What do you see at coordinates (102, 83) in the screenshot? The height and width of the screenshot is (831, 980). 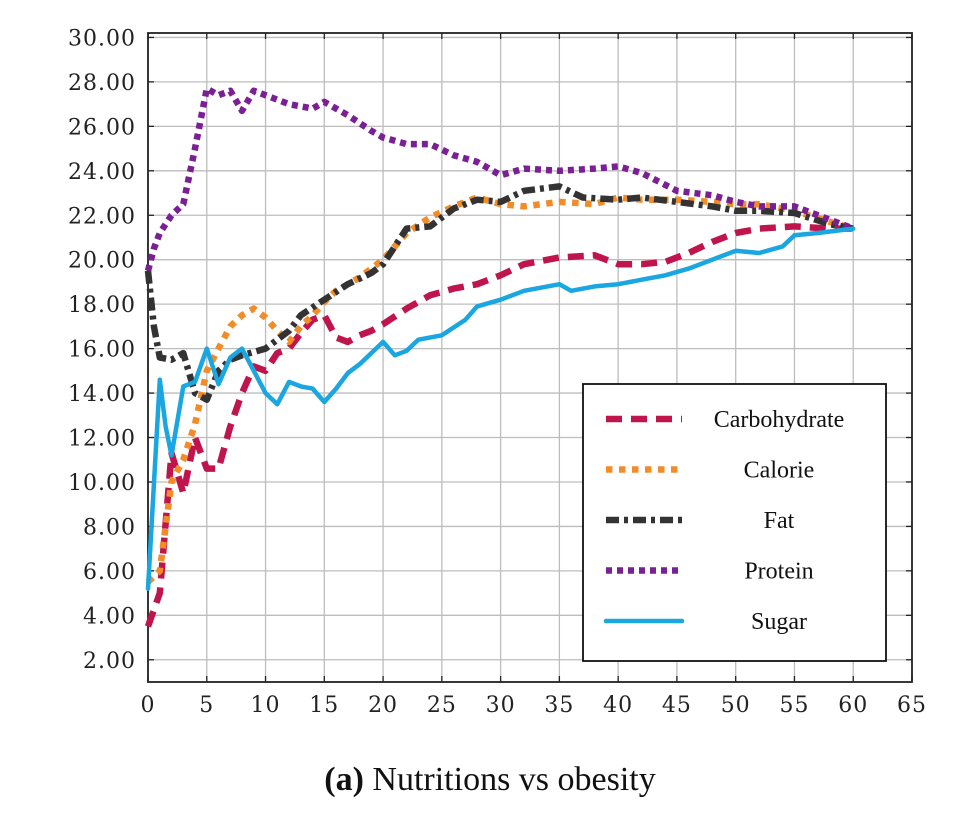 I see `y-tick-label: 28.00` at bounding box center [102, 83].